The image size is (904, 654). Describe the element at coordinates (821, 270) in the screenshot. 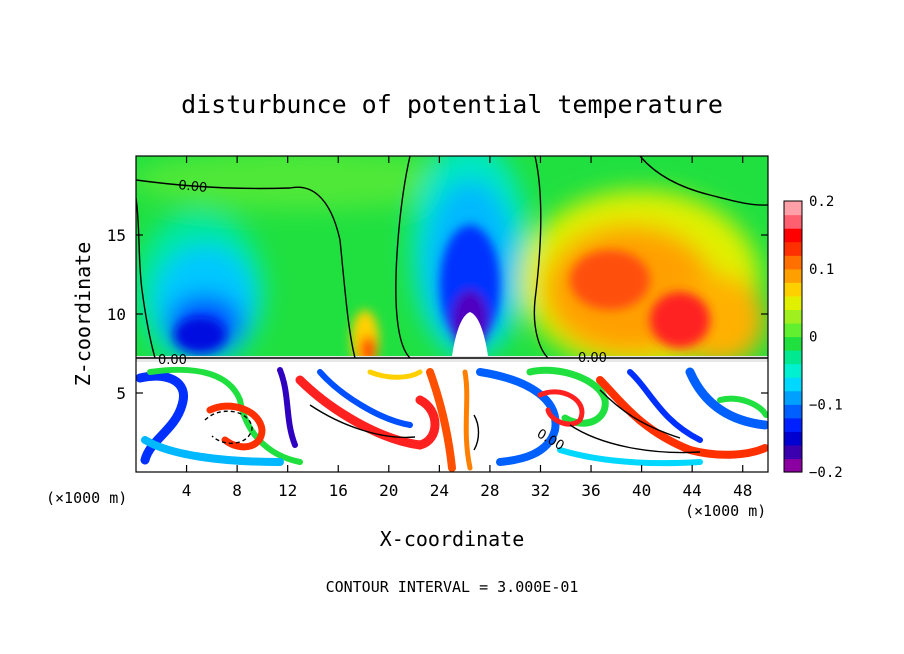

I see `colorbar-tick-label: 0.1` at that location.